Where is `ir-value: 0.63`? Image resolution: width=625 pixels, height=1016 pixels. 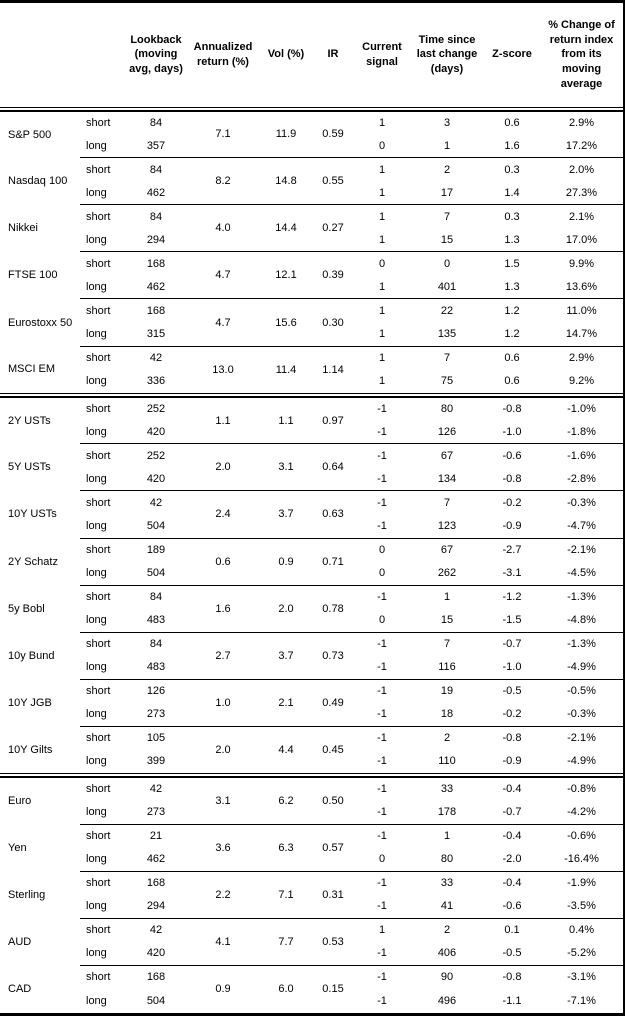
ir-value: 0.63 is located at coordinates (333, 514).